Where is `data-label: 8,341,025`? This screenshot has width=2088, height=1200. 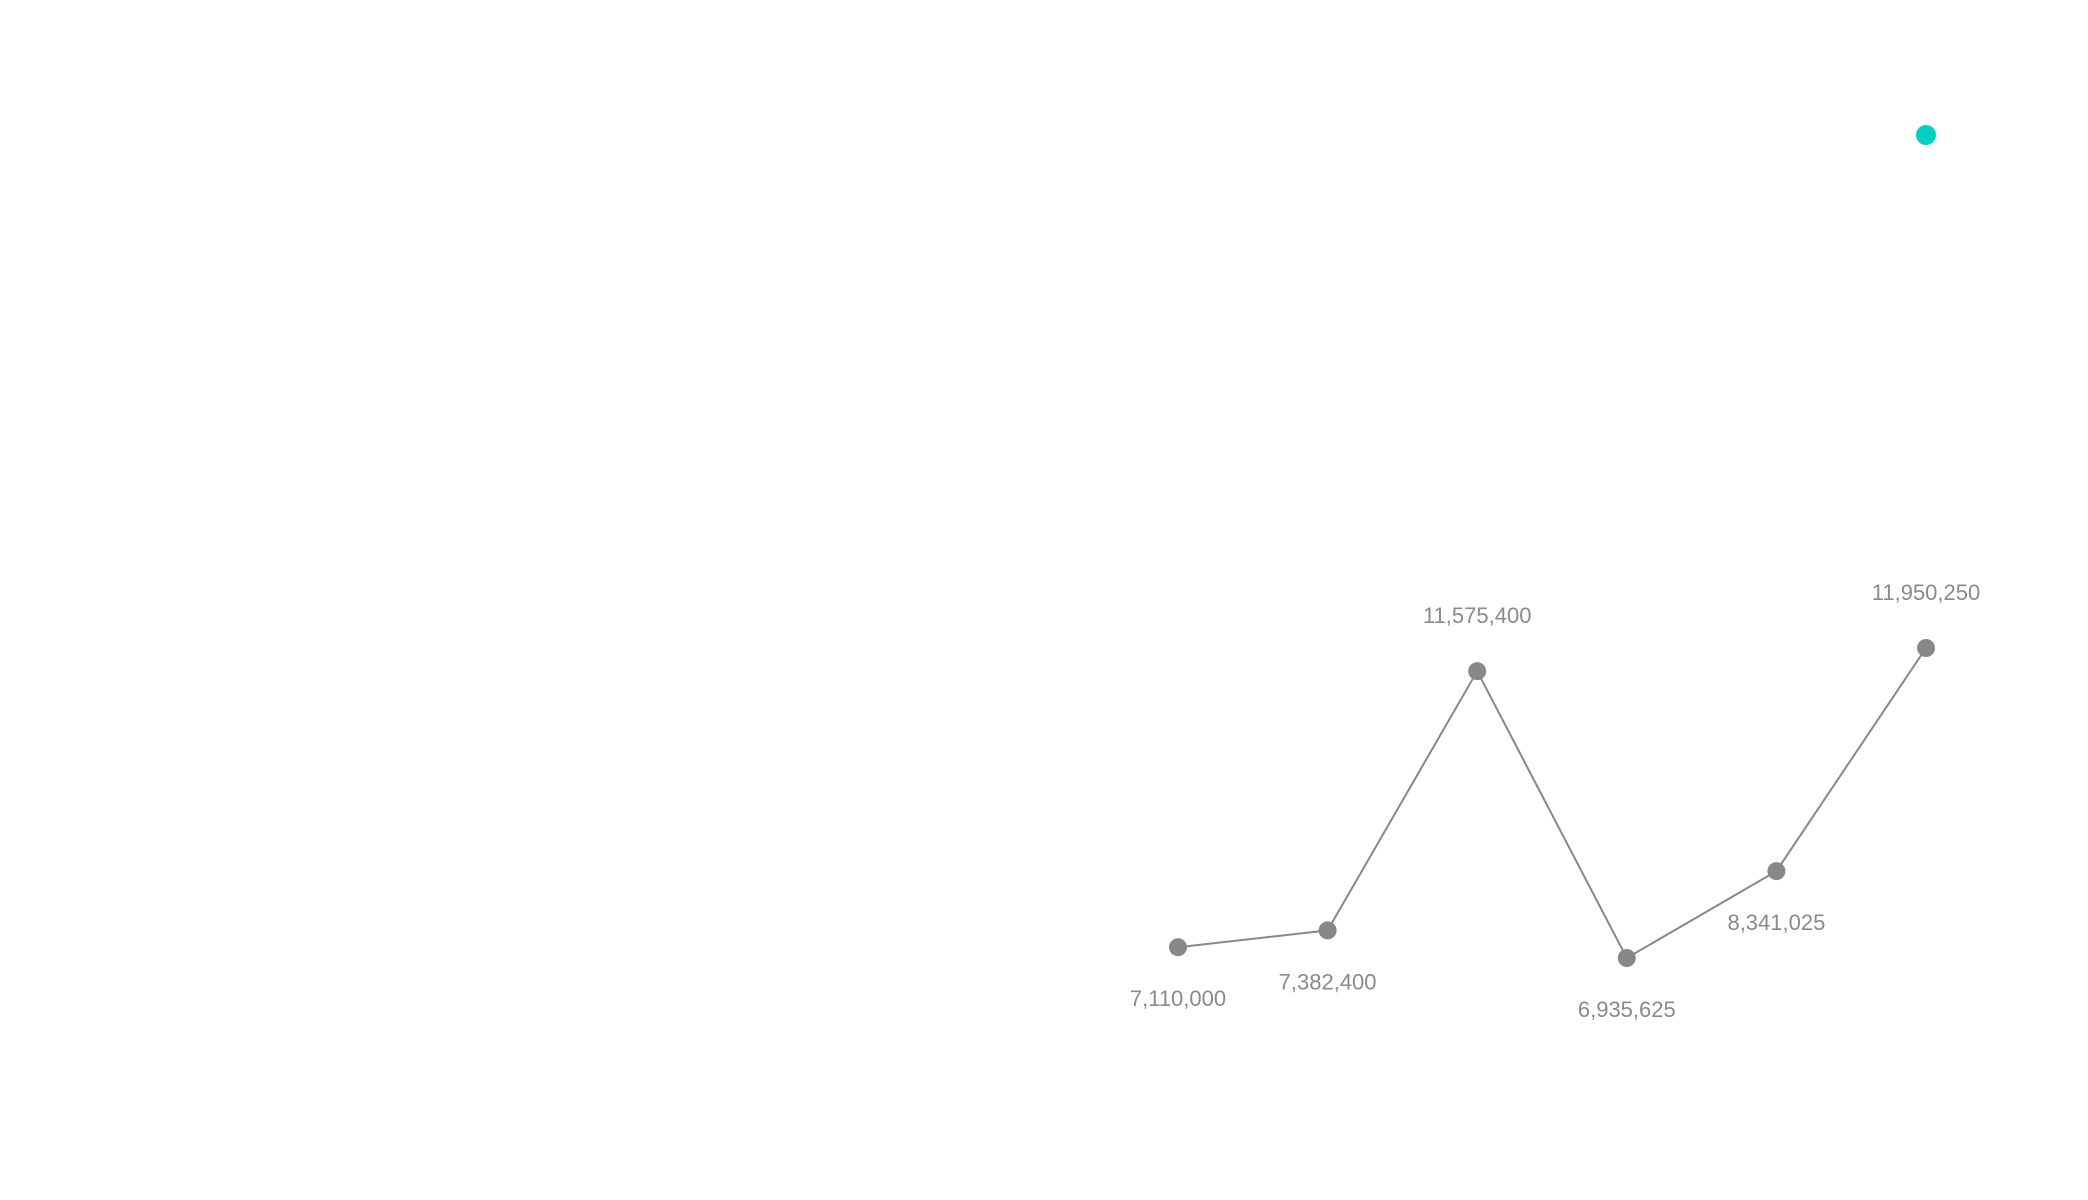 data-label: 8,341,025 is located at coordinates (1776, 922).